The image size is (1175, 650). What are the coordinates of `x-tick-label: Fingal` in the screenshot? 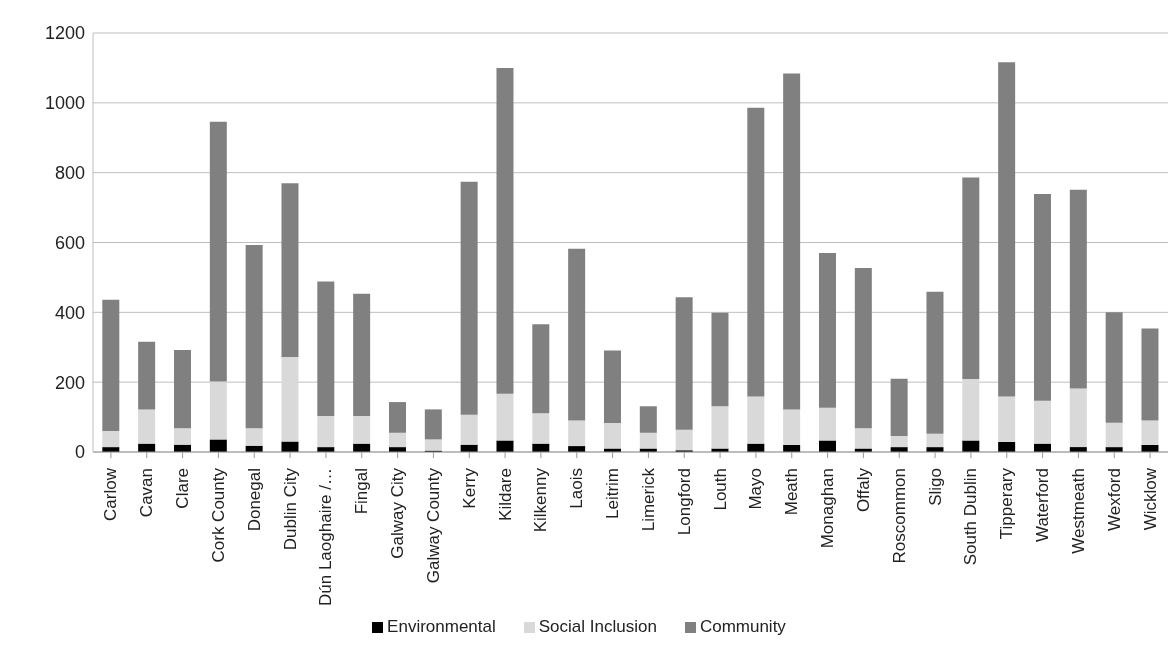 It's located at (362, 491).